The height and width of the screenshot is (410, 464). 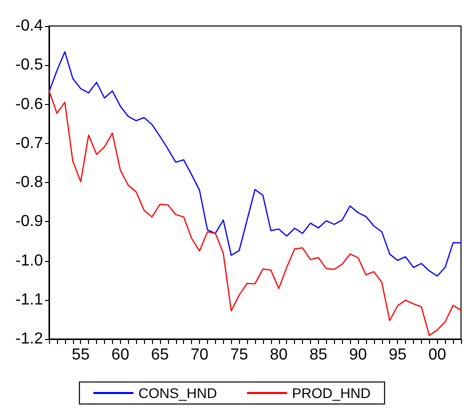 What do you see at coordinates (29, 65) in the screenshot?
I see `y-tick-label: -0.5` at bounding box center [29, 65].